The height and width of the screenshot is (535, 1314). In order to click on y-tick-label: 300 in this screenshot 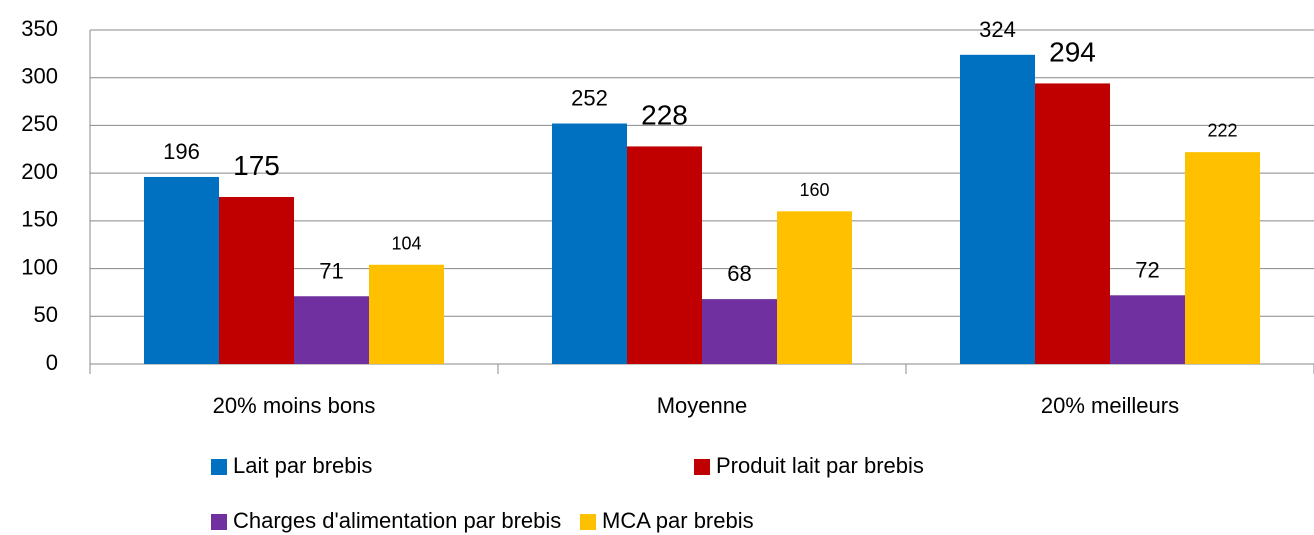, I will do `click(39, 76)`.